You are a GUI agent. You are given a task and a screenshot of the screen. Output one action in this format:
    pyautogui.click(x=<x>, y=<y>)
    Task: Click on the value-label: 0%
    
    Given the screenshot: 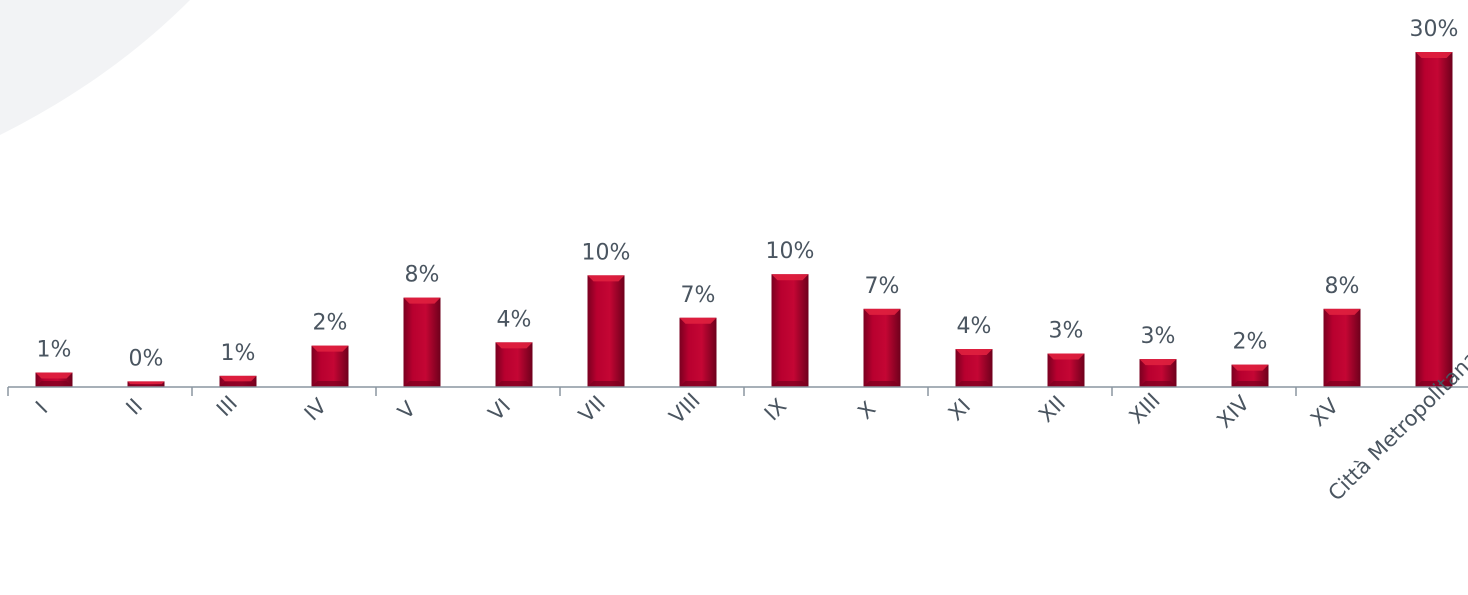 What is the action you would take?
    pyautogui.click(x=146, y=358)
    